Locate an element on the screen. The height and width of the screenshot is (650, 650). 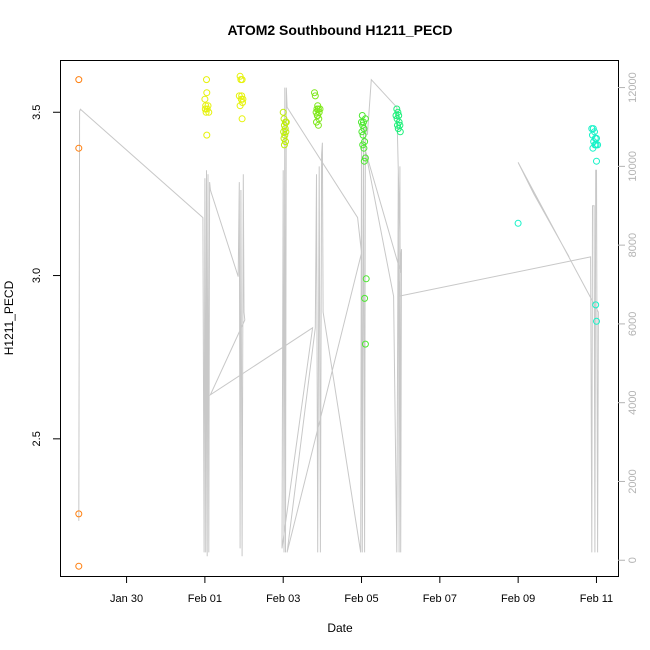
y-axis: 2.5 3.0 3.5 is located at coordinates (45, 275).